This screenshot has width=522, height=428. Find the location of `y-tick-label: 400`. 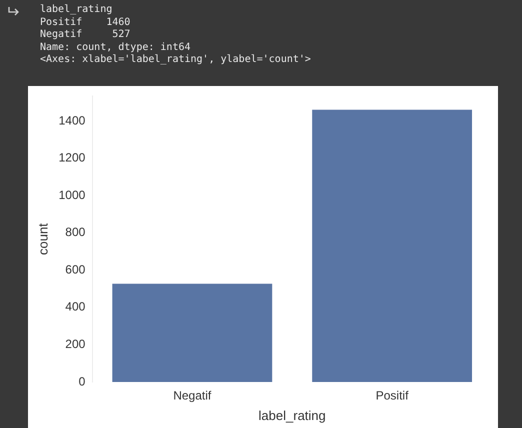

y-tick-label: 400 is located at coordinates (75, 307).